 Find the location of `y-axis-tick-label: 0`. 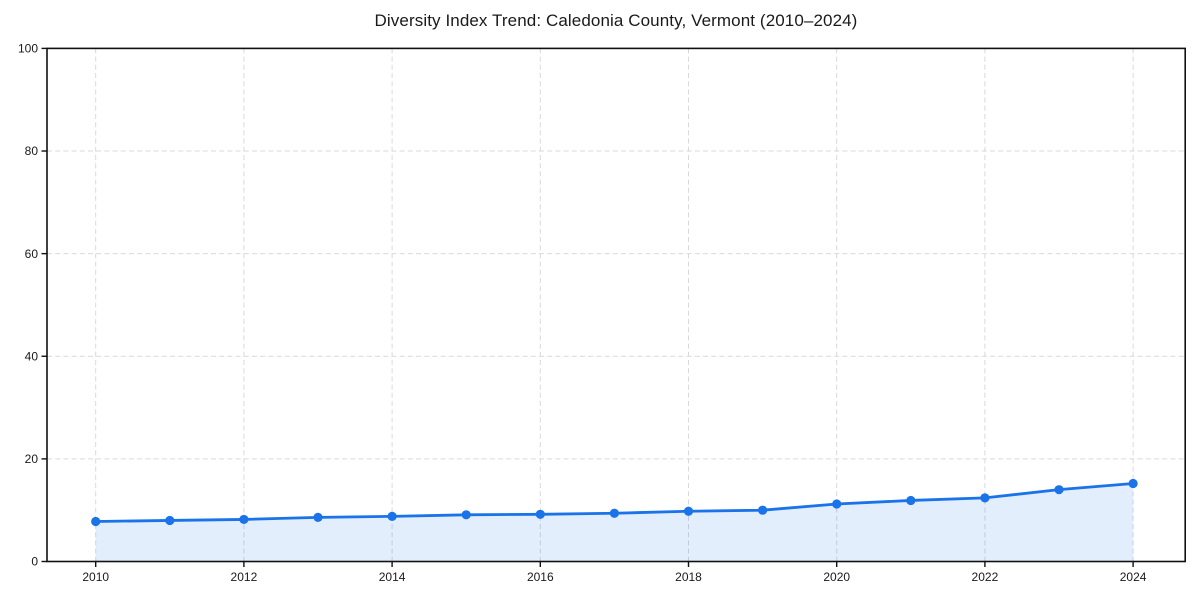

y-axis-tick-label: 0 is located at coordinates (34, 562).